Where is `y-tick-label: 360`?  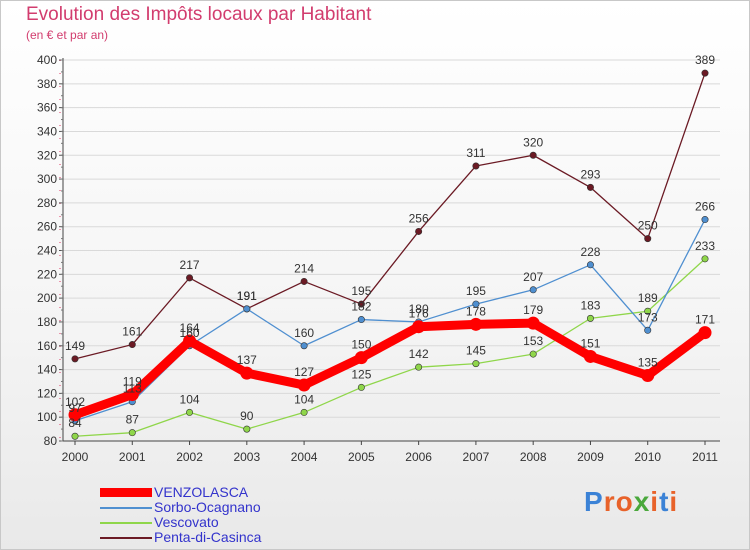 y-tick-label: 360 is located at coordinates (47, 108).